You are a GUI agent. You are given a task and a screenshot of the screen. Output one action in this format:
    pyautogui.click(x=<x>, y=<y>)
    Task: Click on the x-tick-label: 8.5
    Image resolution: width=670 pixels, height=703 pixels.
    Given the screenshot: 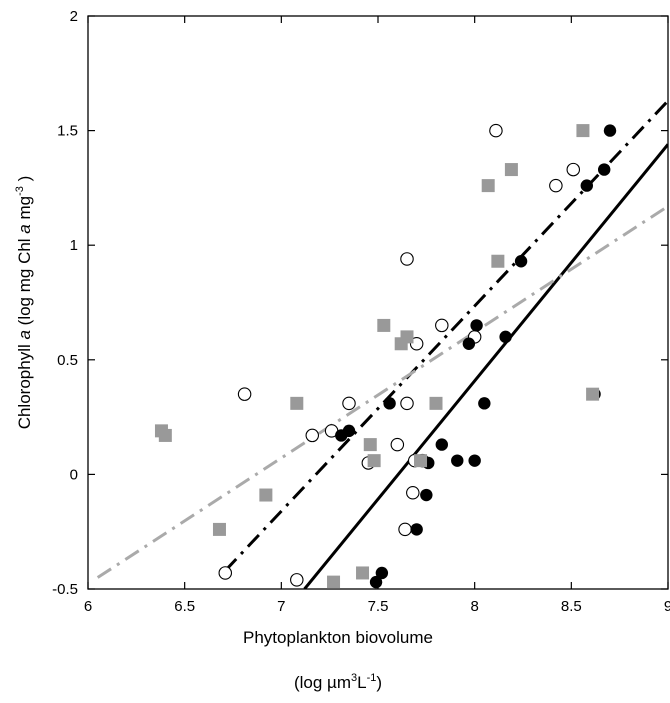 What is the action you would take?
    pyautogui.click(x=571, y=606)
    